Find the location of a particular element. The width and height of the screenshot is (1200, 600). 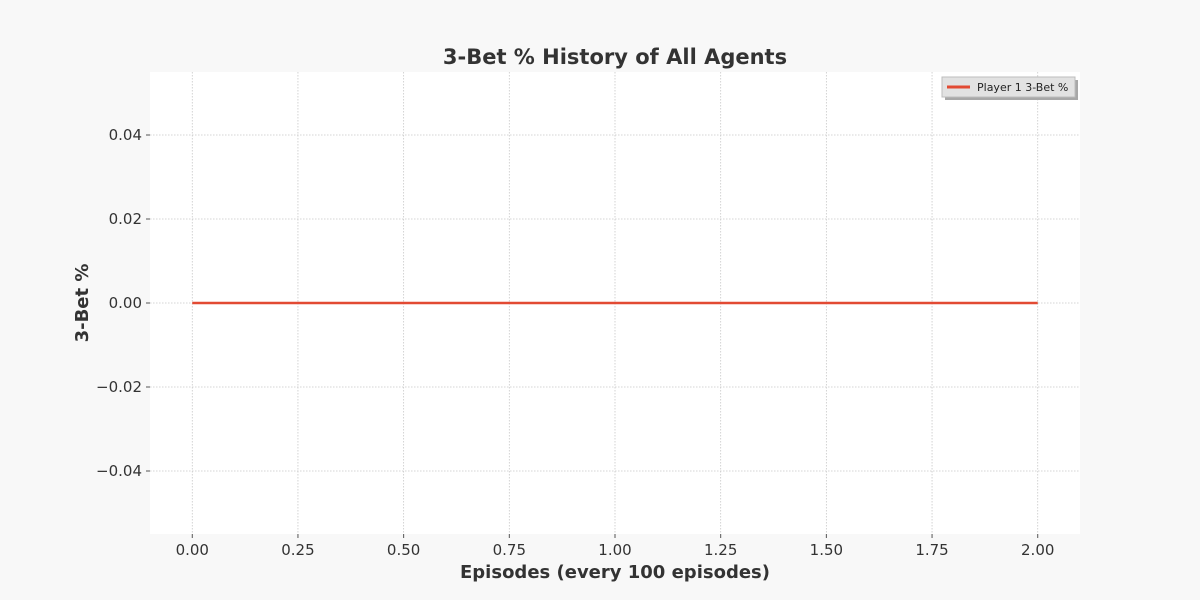

chart-title: 3-Bet % History of All Agents is located at coordinates (615, 57).